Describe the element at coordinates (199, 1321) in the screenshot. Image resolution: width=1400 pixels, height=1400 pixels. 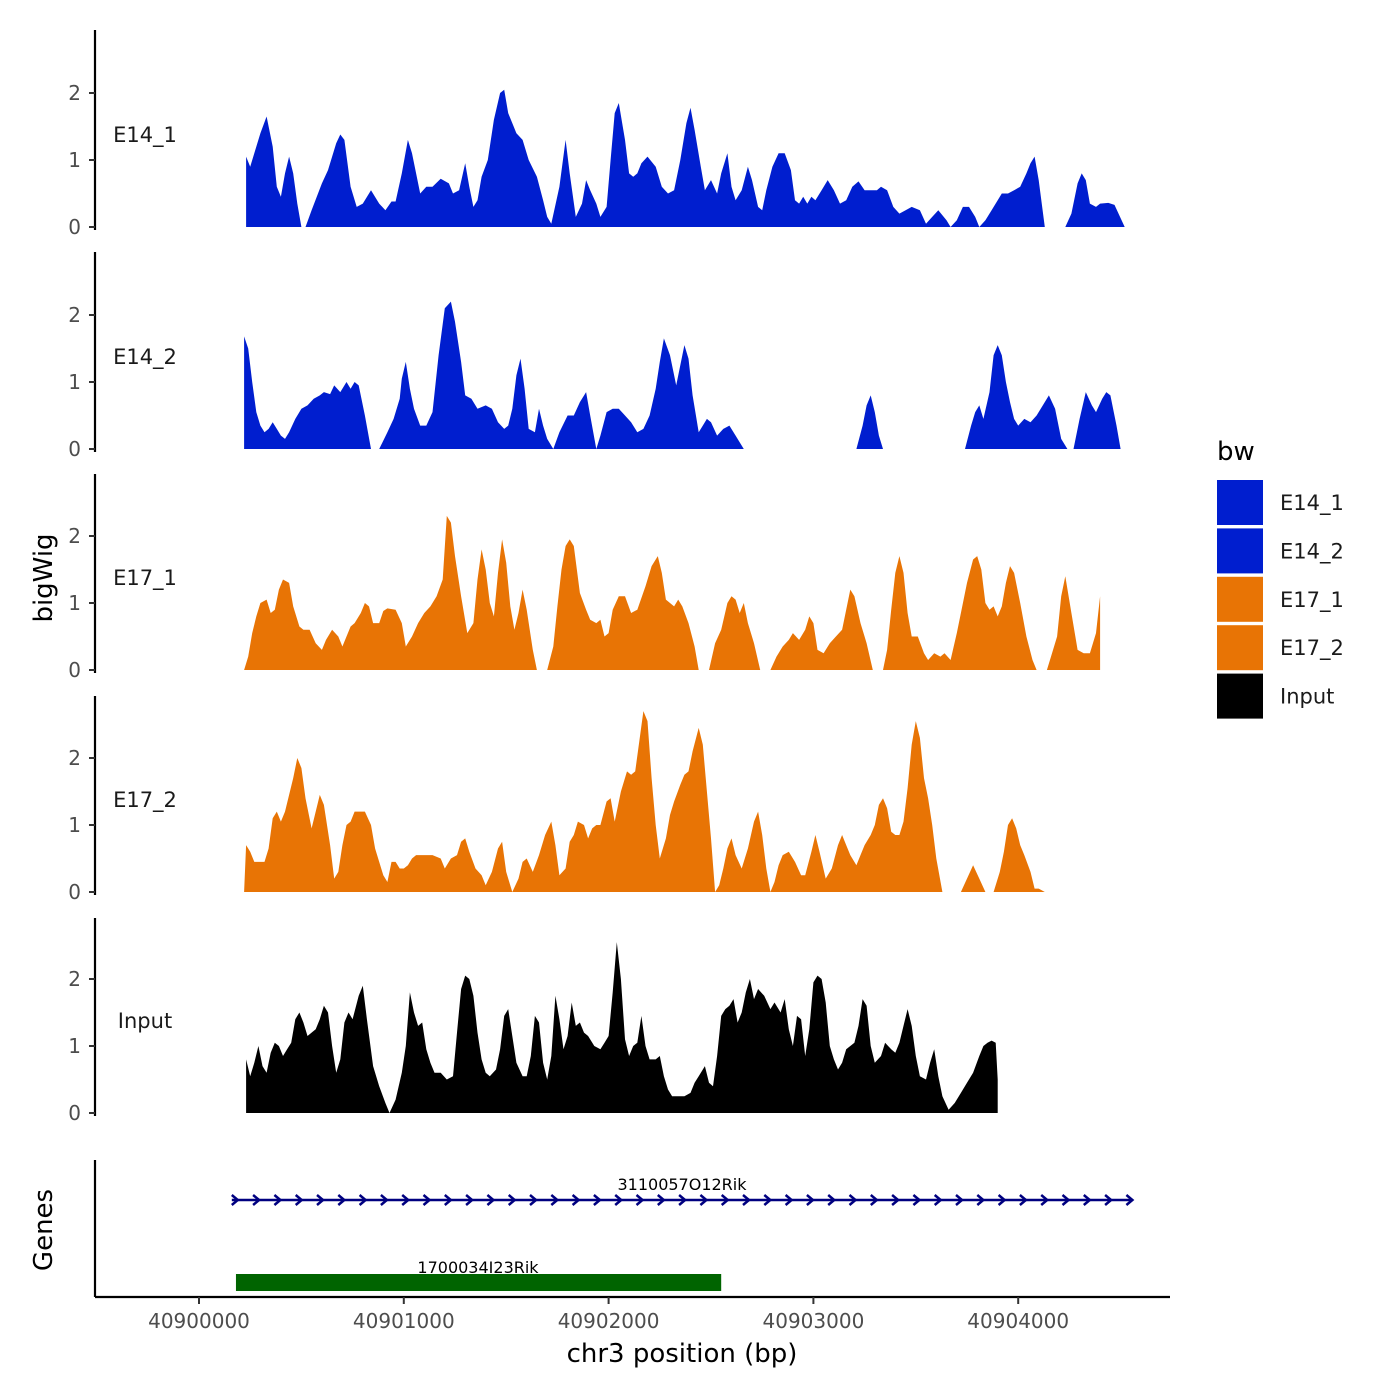
I see `x-tick-label: 40900000` at that location.